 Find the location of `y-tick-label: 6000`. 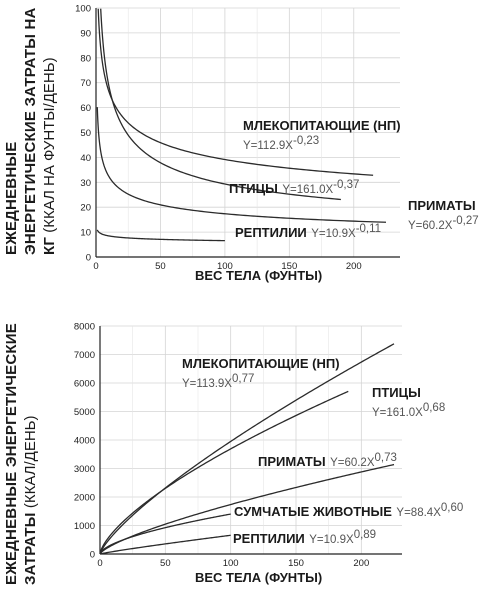

y-tick-label: 6000 is located at coordinates (84, 384).